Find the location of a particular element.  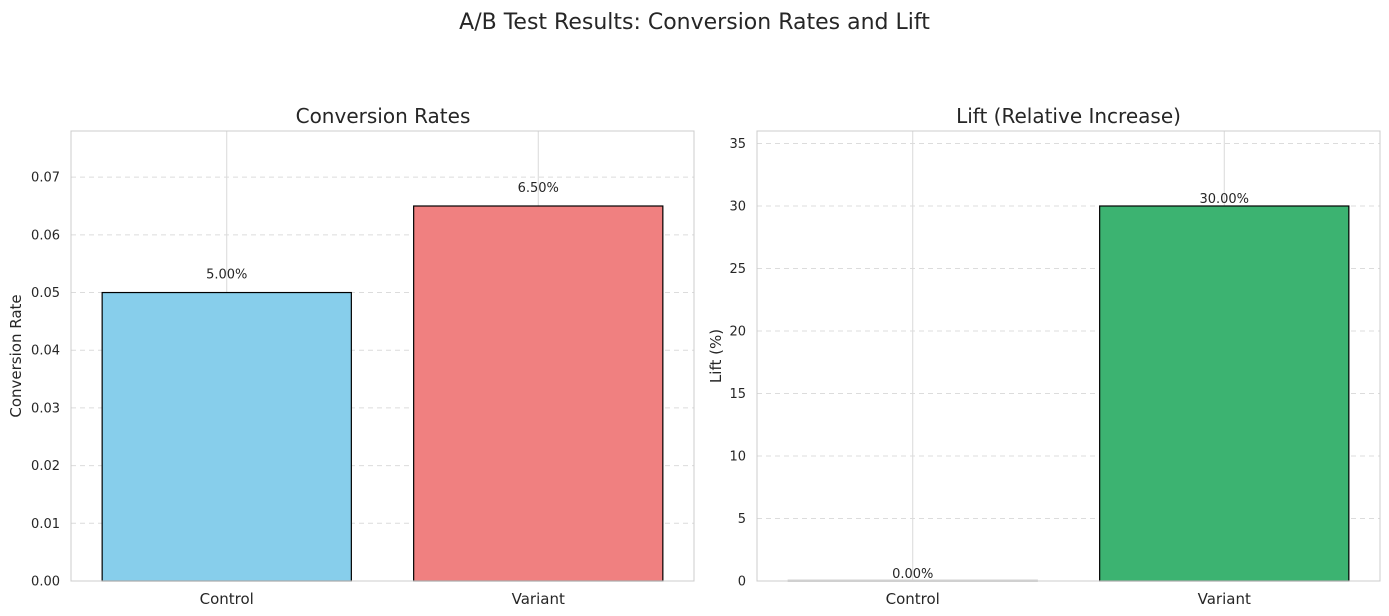

lift-ytick-label: 0 is located at coordinates (742, 582).